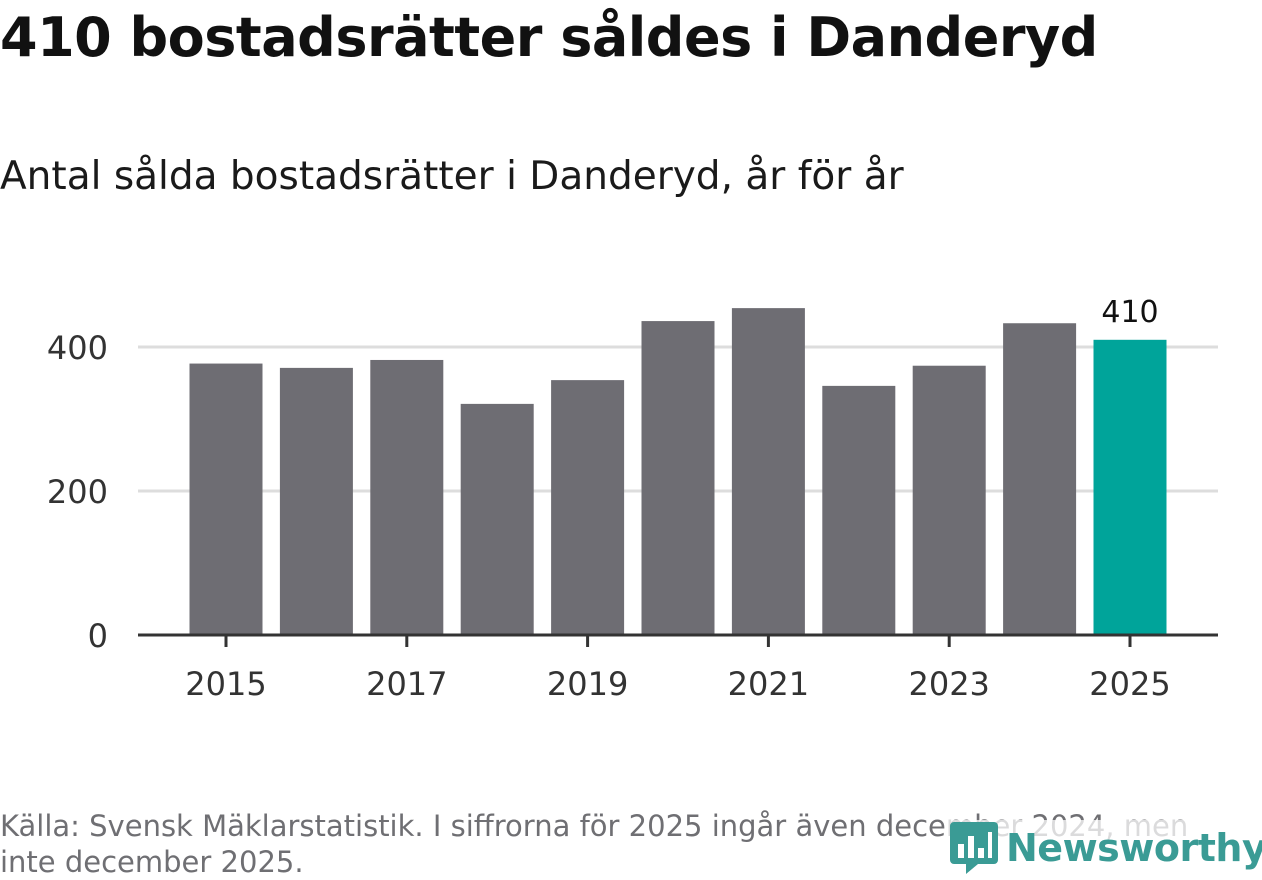 This screenshot has height=880, width=1262. Describe the element at coordinates (1129, 684) in the screenshot. I see `x-tick-label: 2025` at that location.